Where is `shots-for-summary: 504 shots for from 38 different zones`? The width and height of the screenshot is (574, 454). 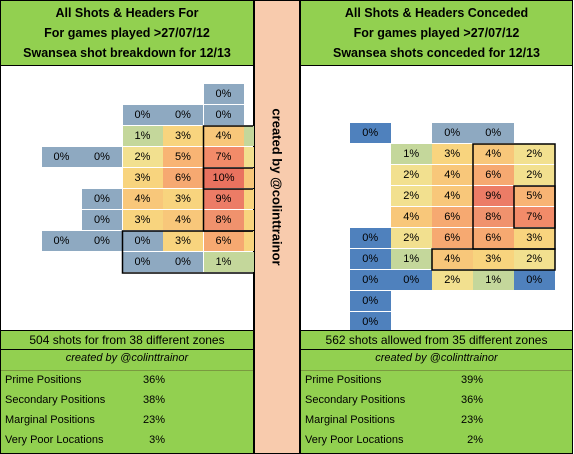
shots-for-summary: 504 shots for from 38 different zones is located at coordinates (127, 340).